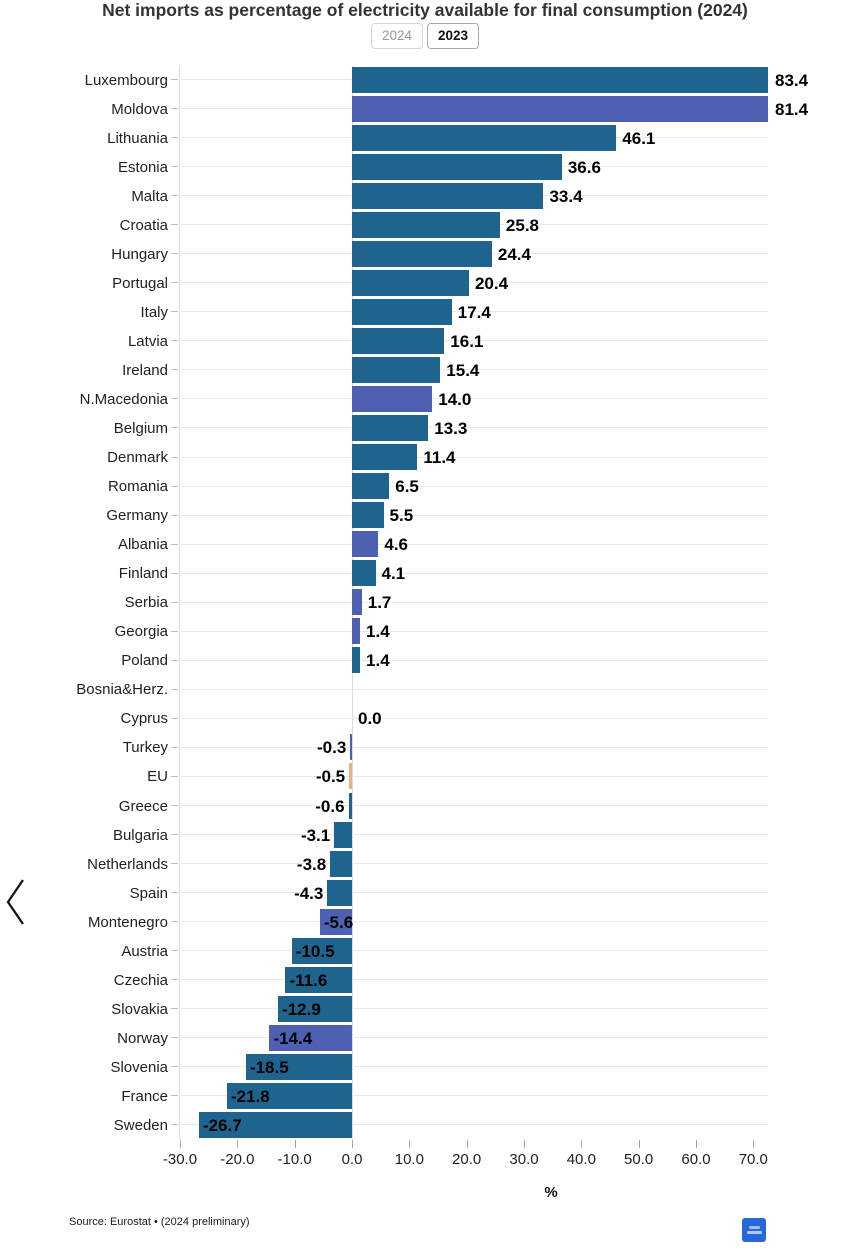  What do you see at coordinates (318, 979) in the screenshot?
I see `bar-czechia` at bounding box center [318, 979].